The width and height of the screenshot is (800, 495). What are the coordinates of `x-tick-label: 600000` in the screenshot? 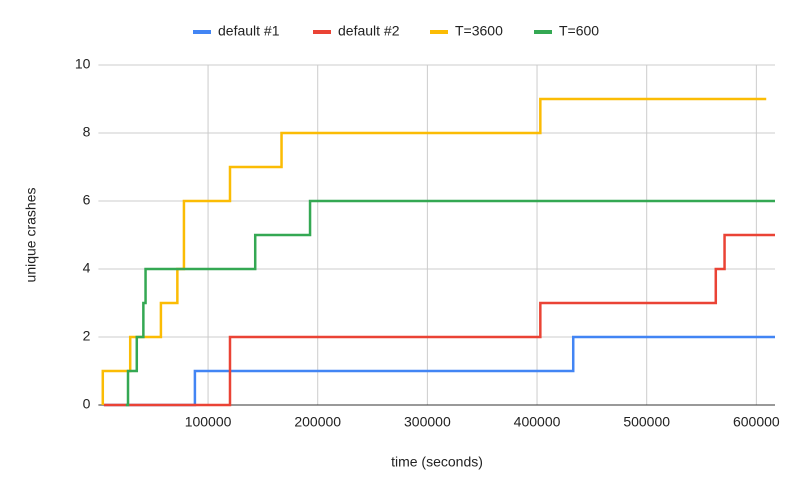 It's located at (756, 422).